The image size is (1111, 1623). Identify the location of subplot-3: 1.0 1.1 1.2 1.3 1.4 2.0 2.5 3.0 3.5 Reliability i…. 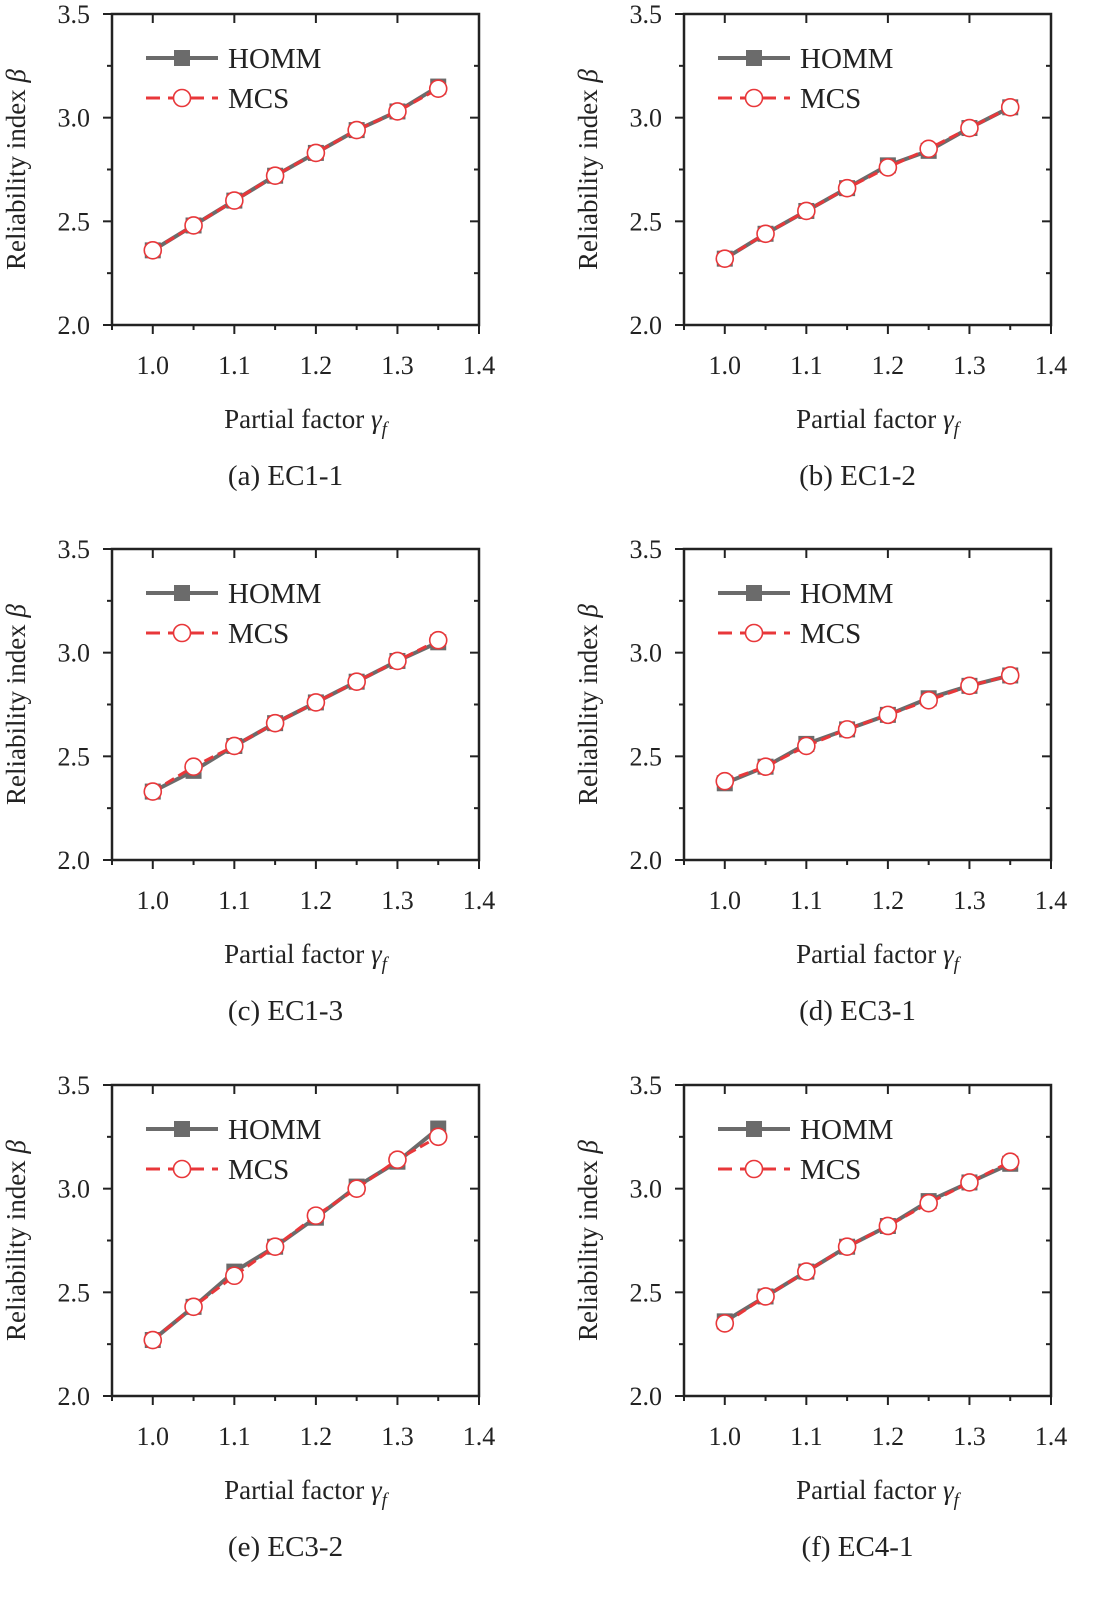
(820, 781).